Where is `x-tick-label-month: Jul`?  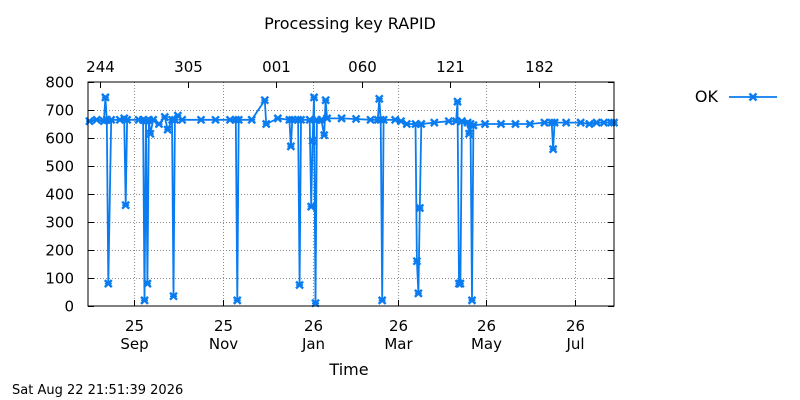
x-tick-label-month: Jul is located at coordinates (574, 344).